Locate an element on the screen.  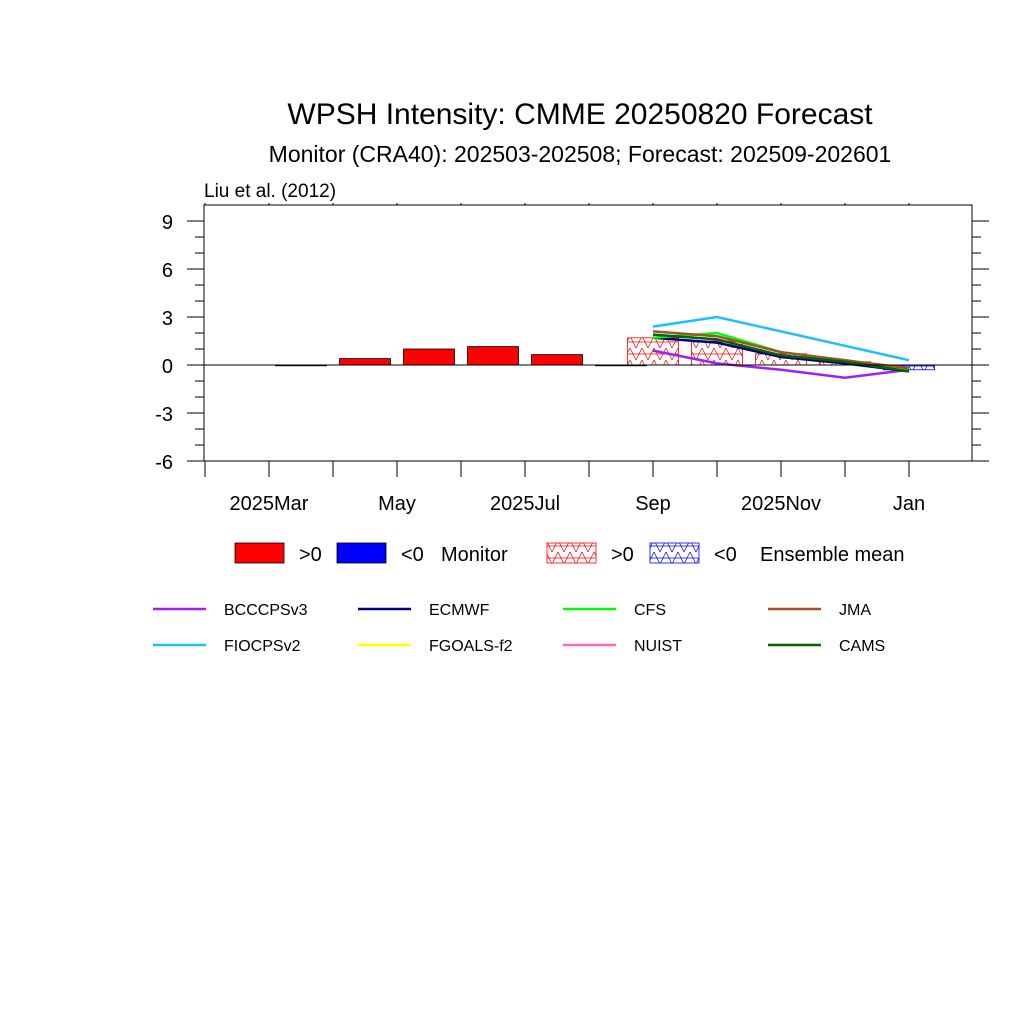
series-line-jma is located at coordinates (781, 350).